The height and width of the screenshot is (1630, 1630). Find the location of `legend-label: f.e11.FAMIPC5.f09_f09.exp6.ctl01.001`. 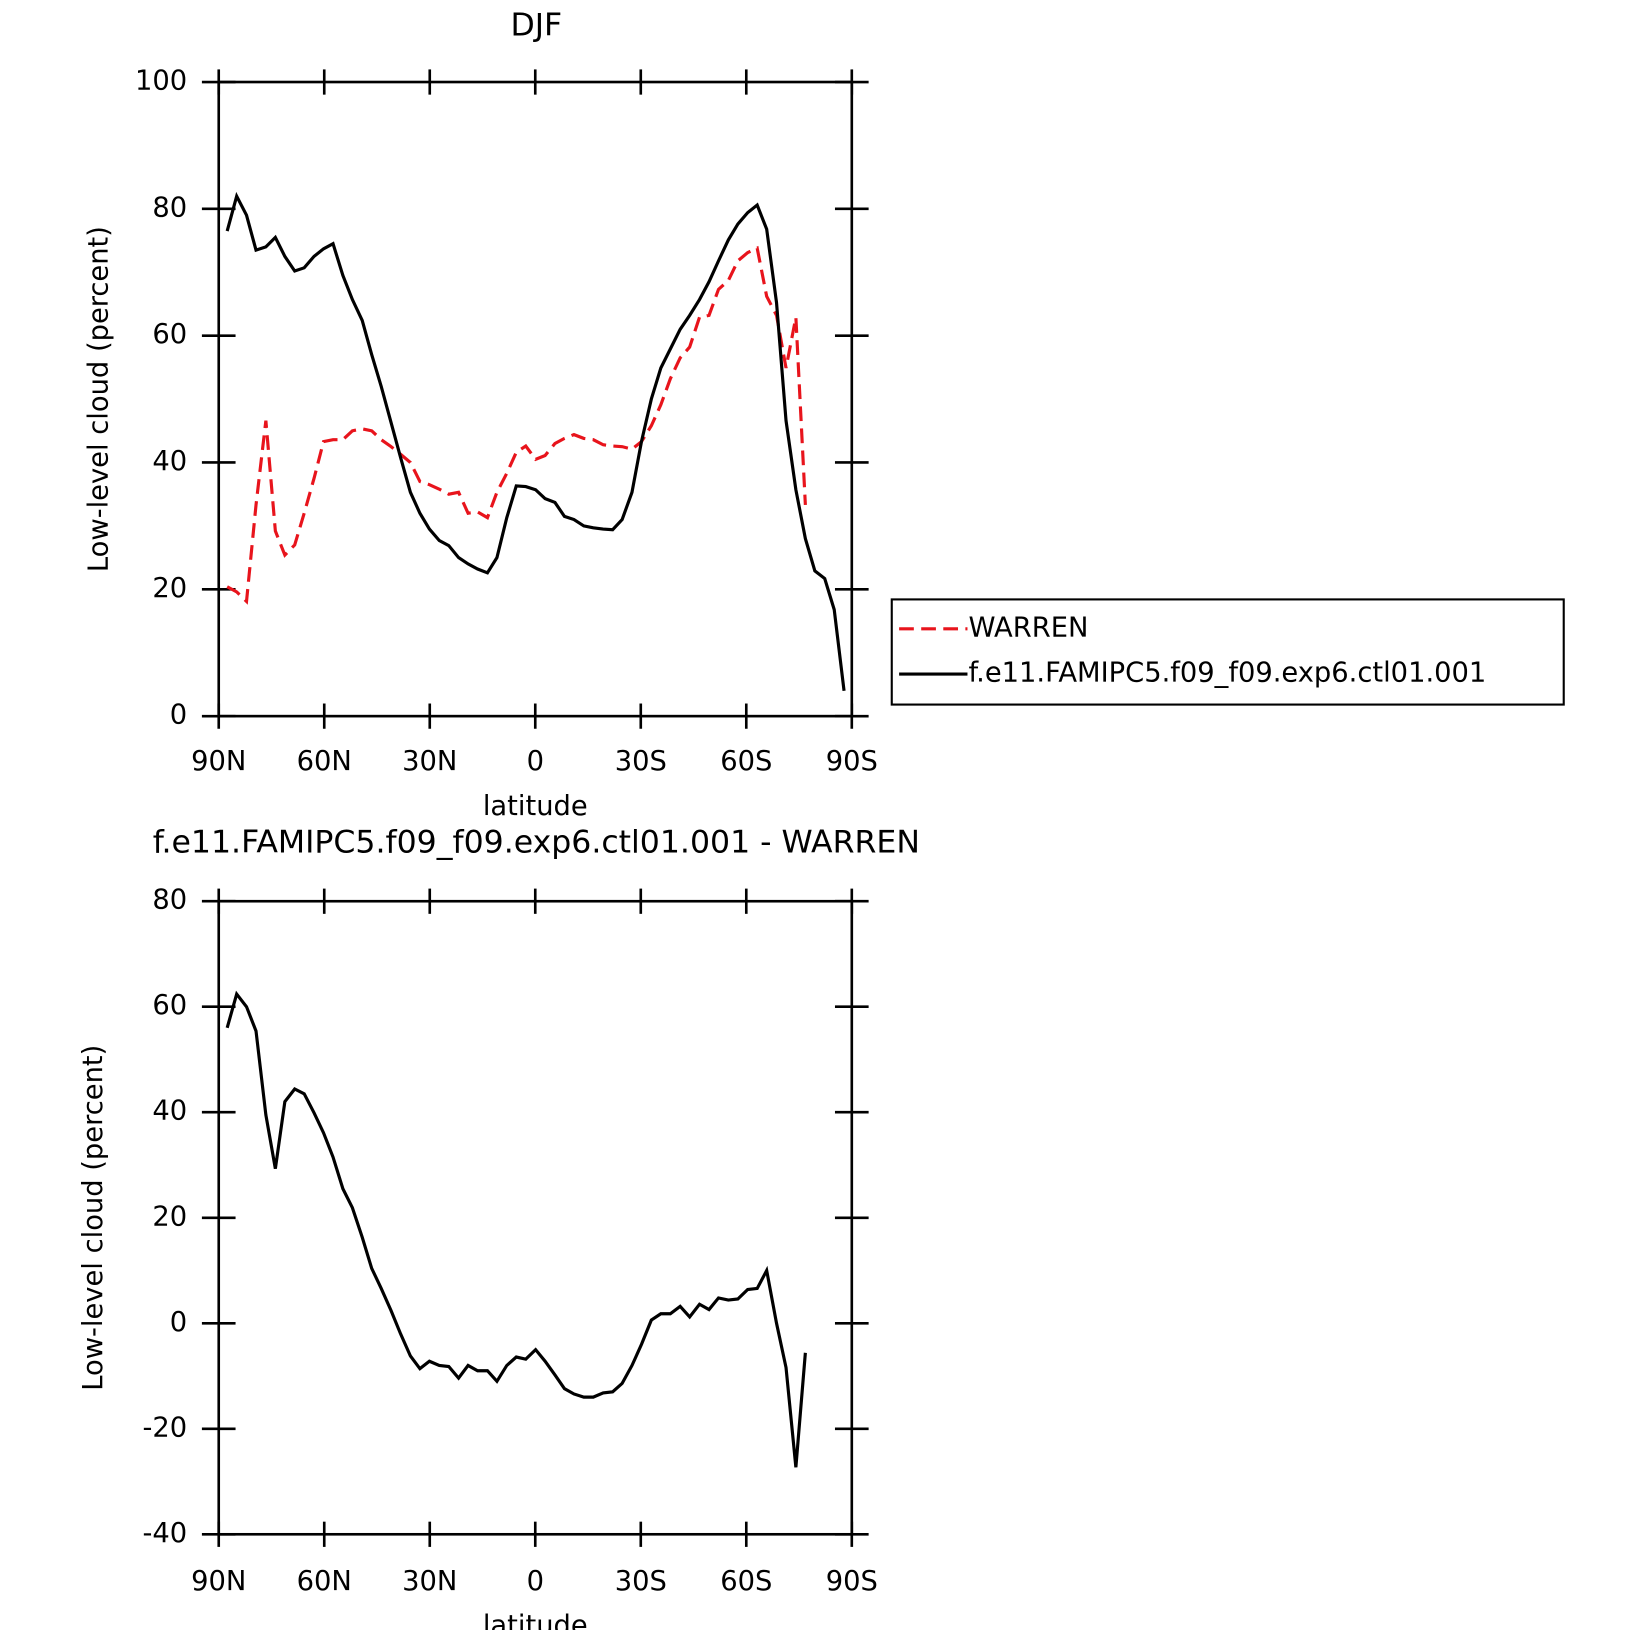

legend-label: f.e11.FAMIPC5.f09_f09.exp6.ctl01.001 is located at coordinates (1228, 673).